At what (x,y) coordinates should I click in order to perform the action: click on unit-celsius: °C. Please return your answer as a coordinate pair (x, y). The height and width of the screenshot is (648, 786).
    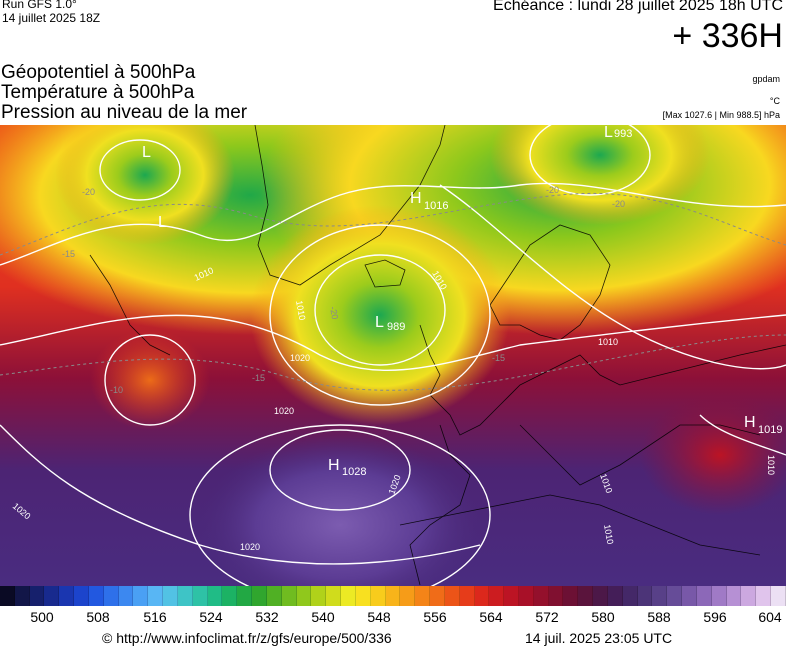
    Looking at the image, I should click on (774, 101).